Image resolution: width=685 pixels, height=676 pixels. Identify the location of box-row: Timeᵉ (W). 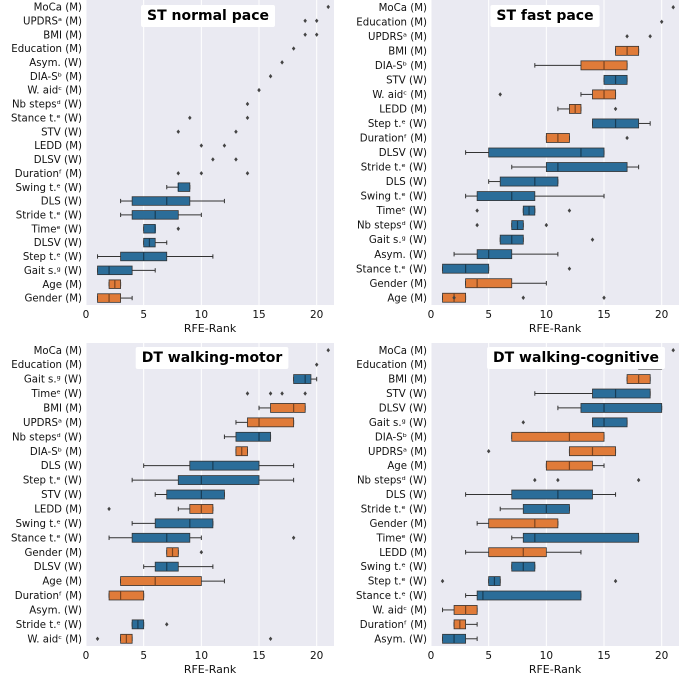
(474, 211).